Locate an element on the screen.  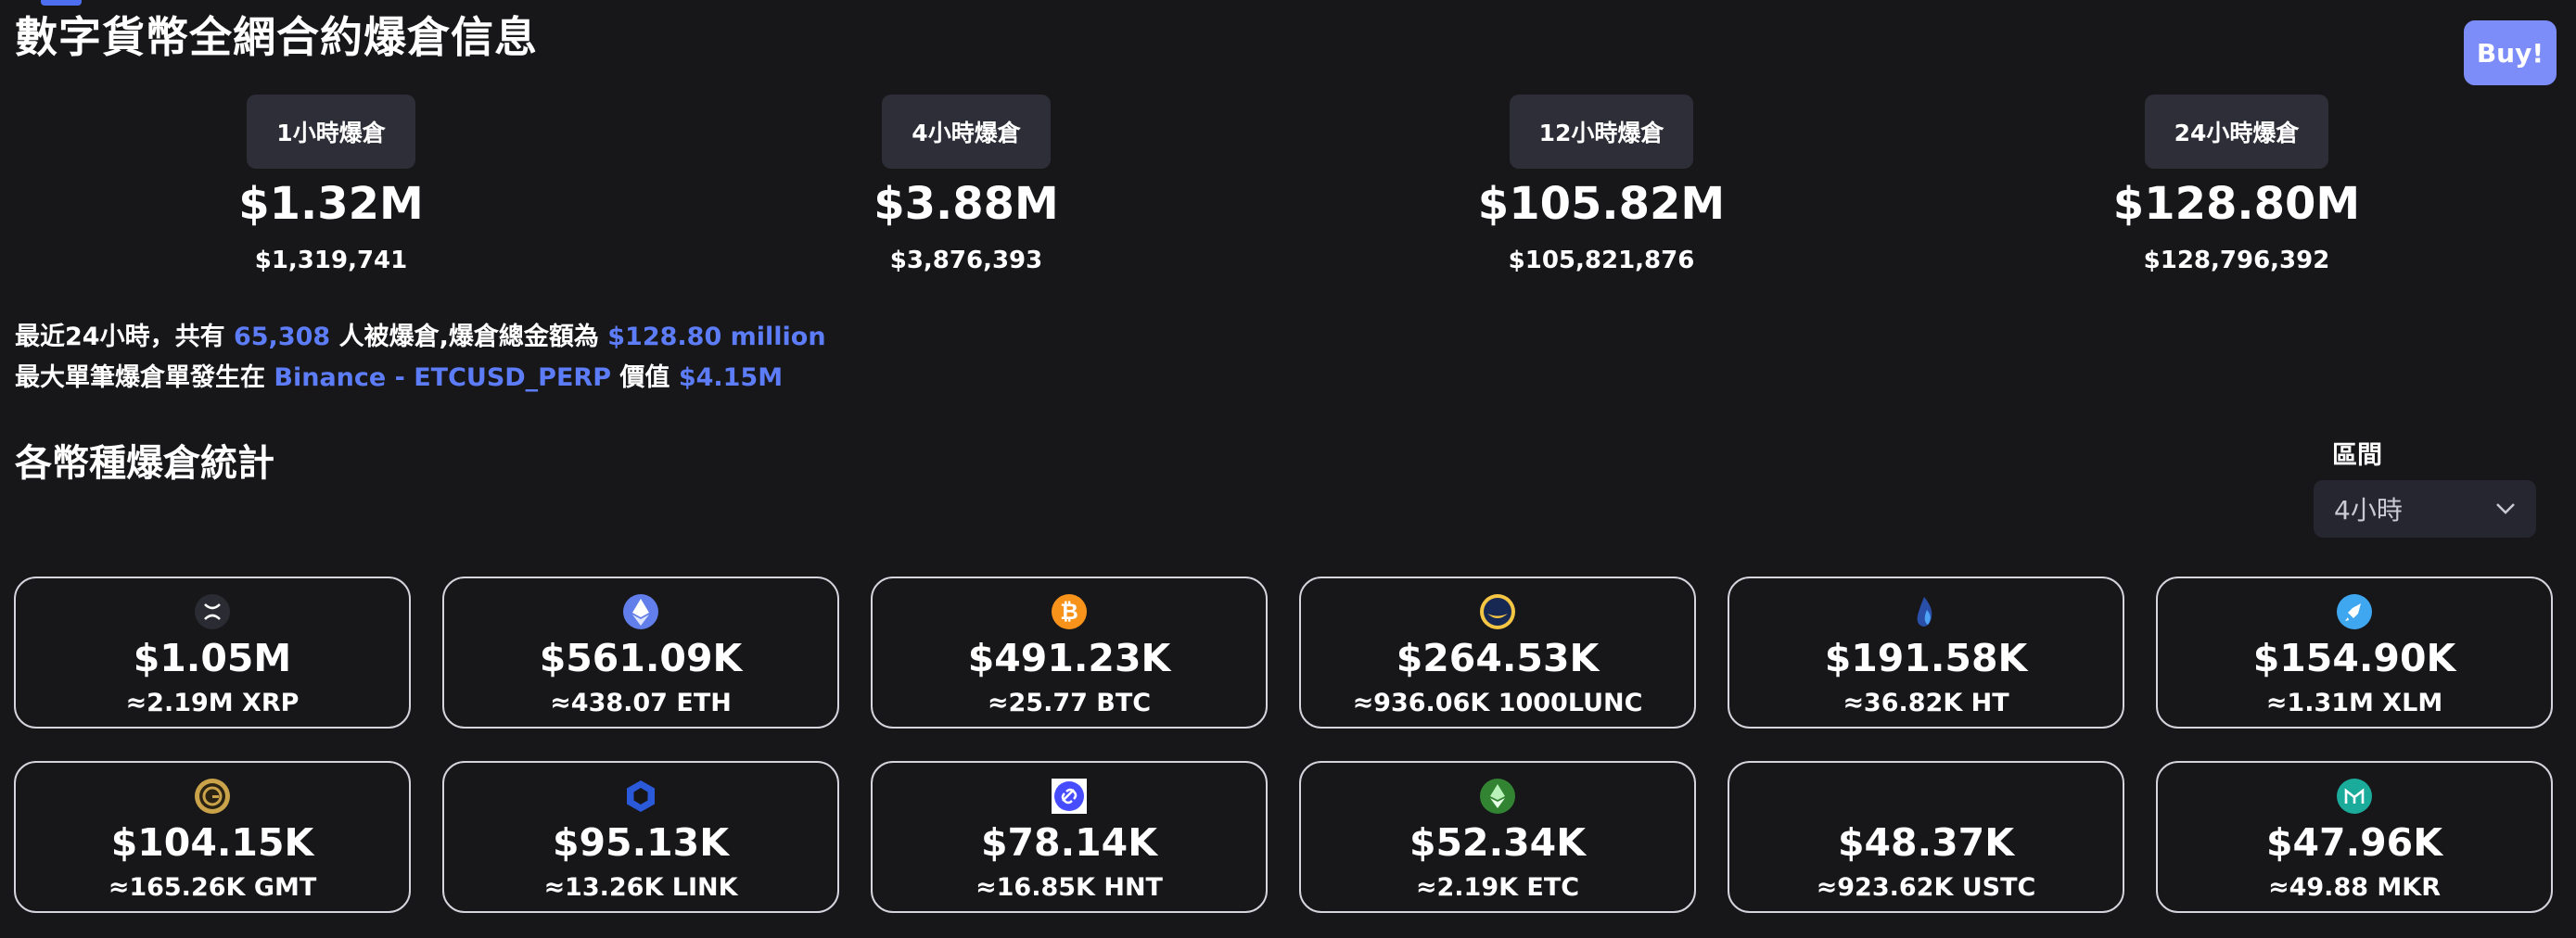
coin-usd-value: $47.96K is located at coordinates (2354, 842).